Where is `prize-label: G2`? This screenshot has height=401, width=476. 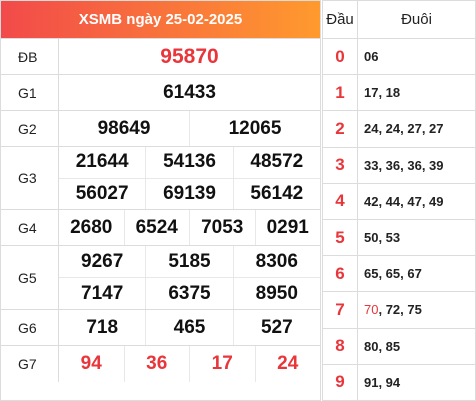
prize-label: G2 is located at coordinates (30, 128).